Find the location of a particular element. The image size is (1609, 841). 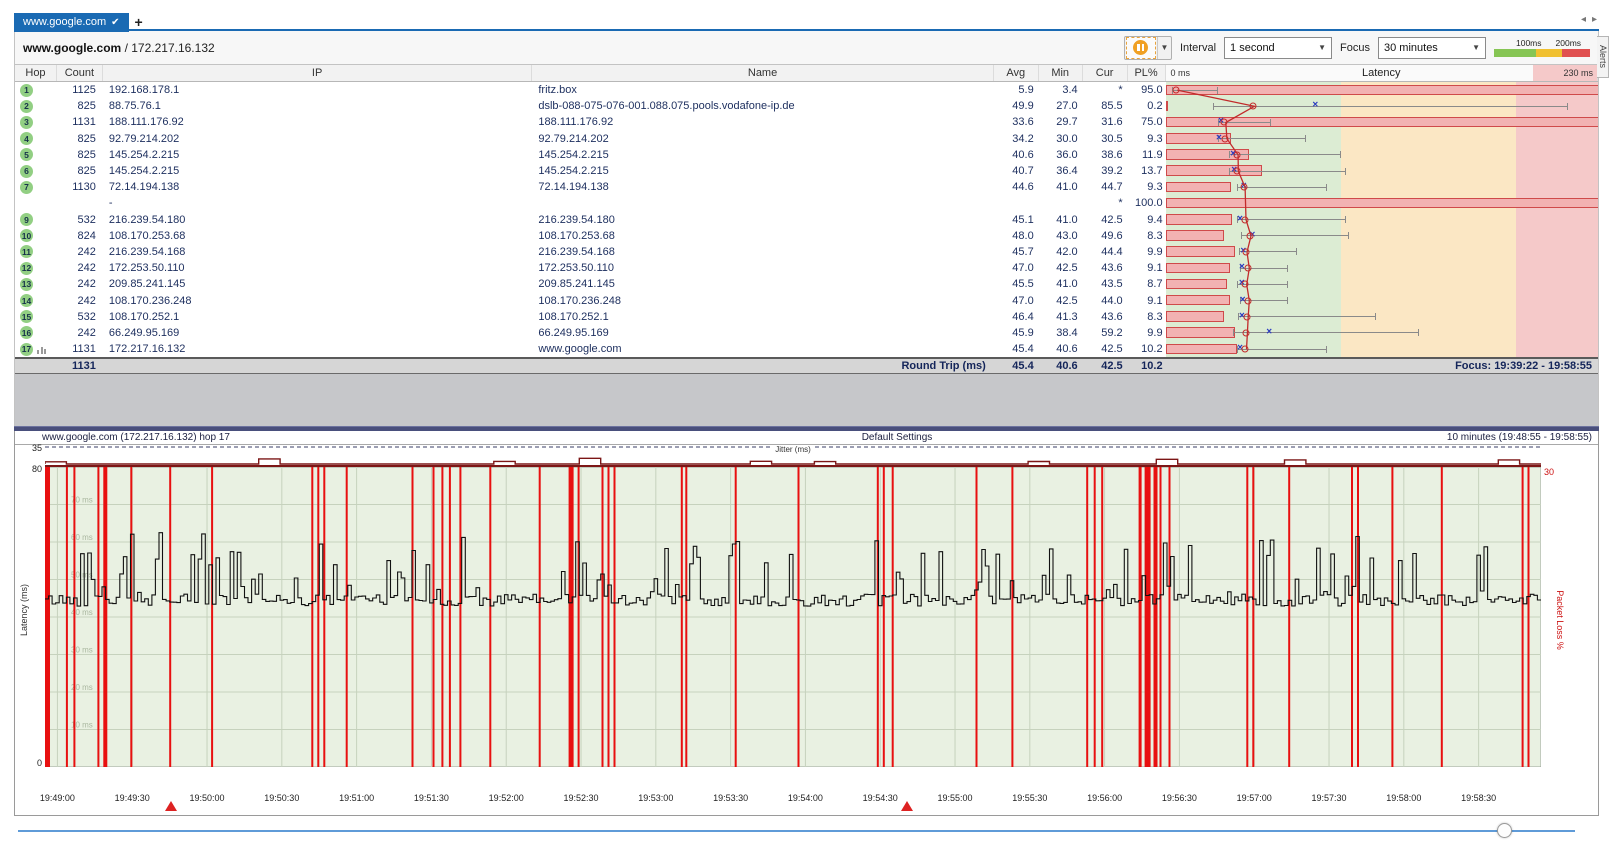

col-cur: Cur is located at coordinates (1105, 73).